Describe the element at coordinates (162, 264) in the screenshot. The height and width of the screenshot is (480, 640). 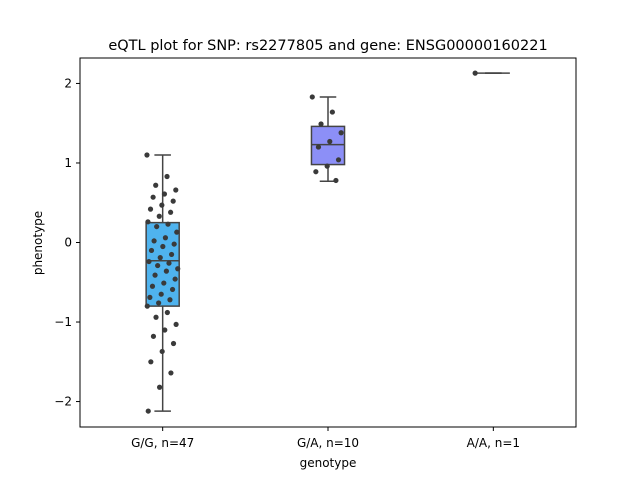
I see `iqr-box` at that location.